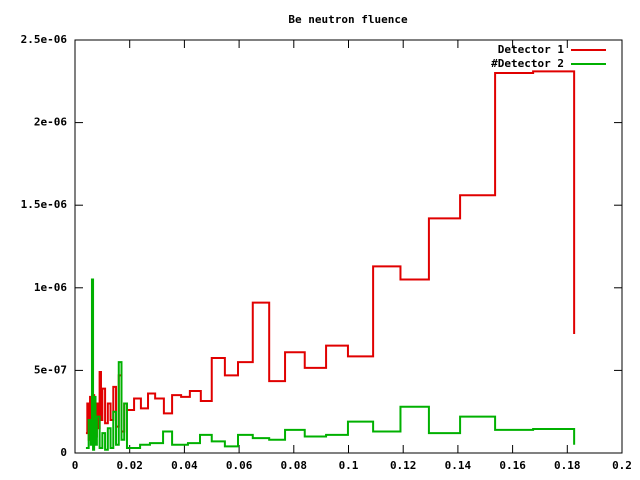 Image resolution: width=640 pixels, height=480 pixels. Describe the element at coordinates (531, 49) in the screenshot. I see `legend-label: Detector 1` at that location.